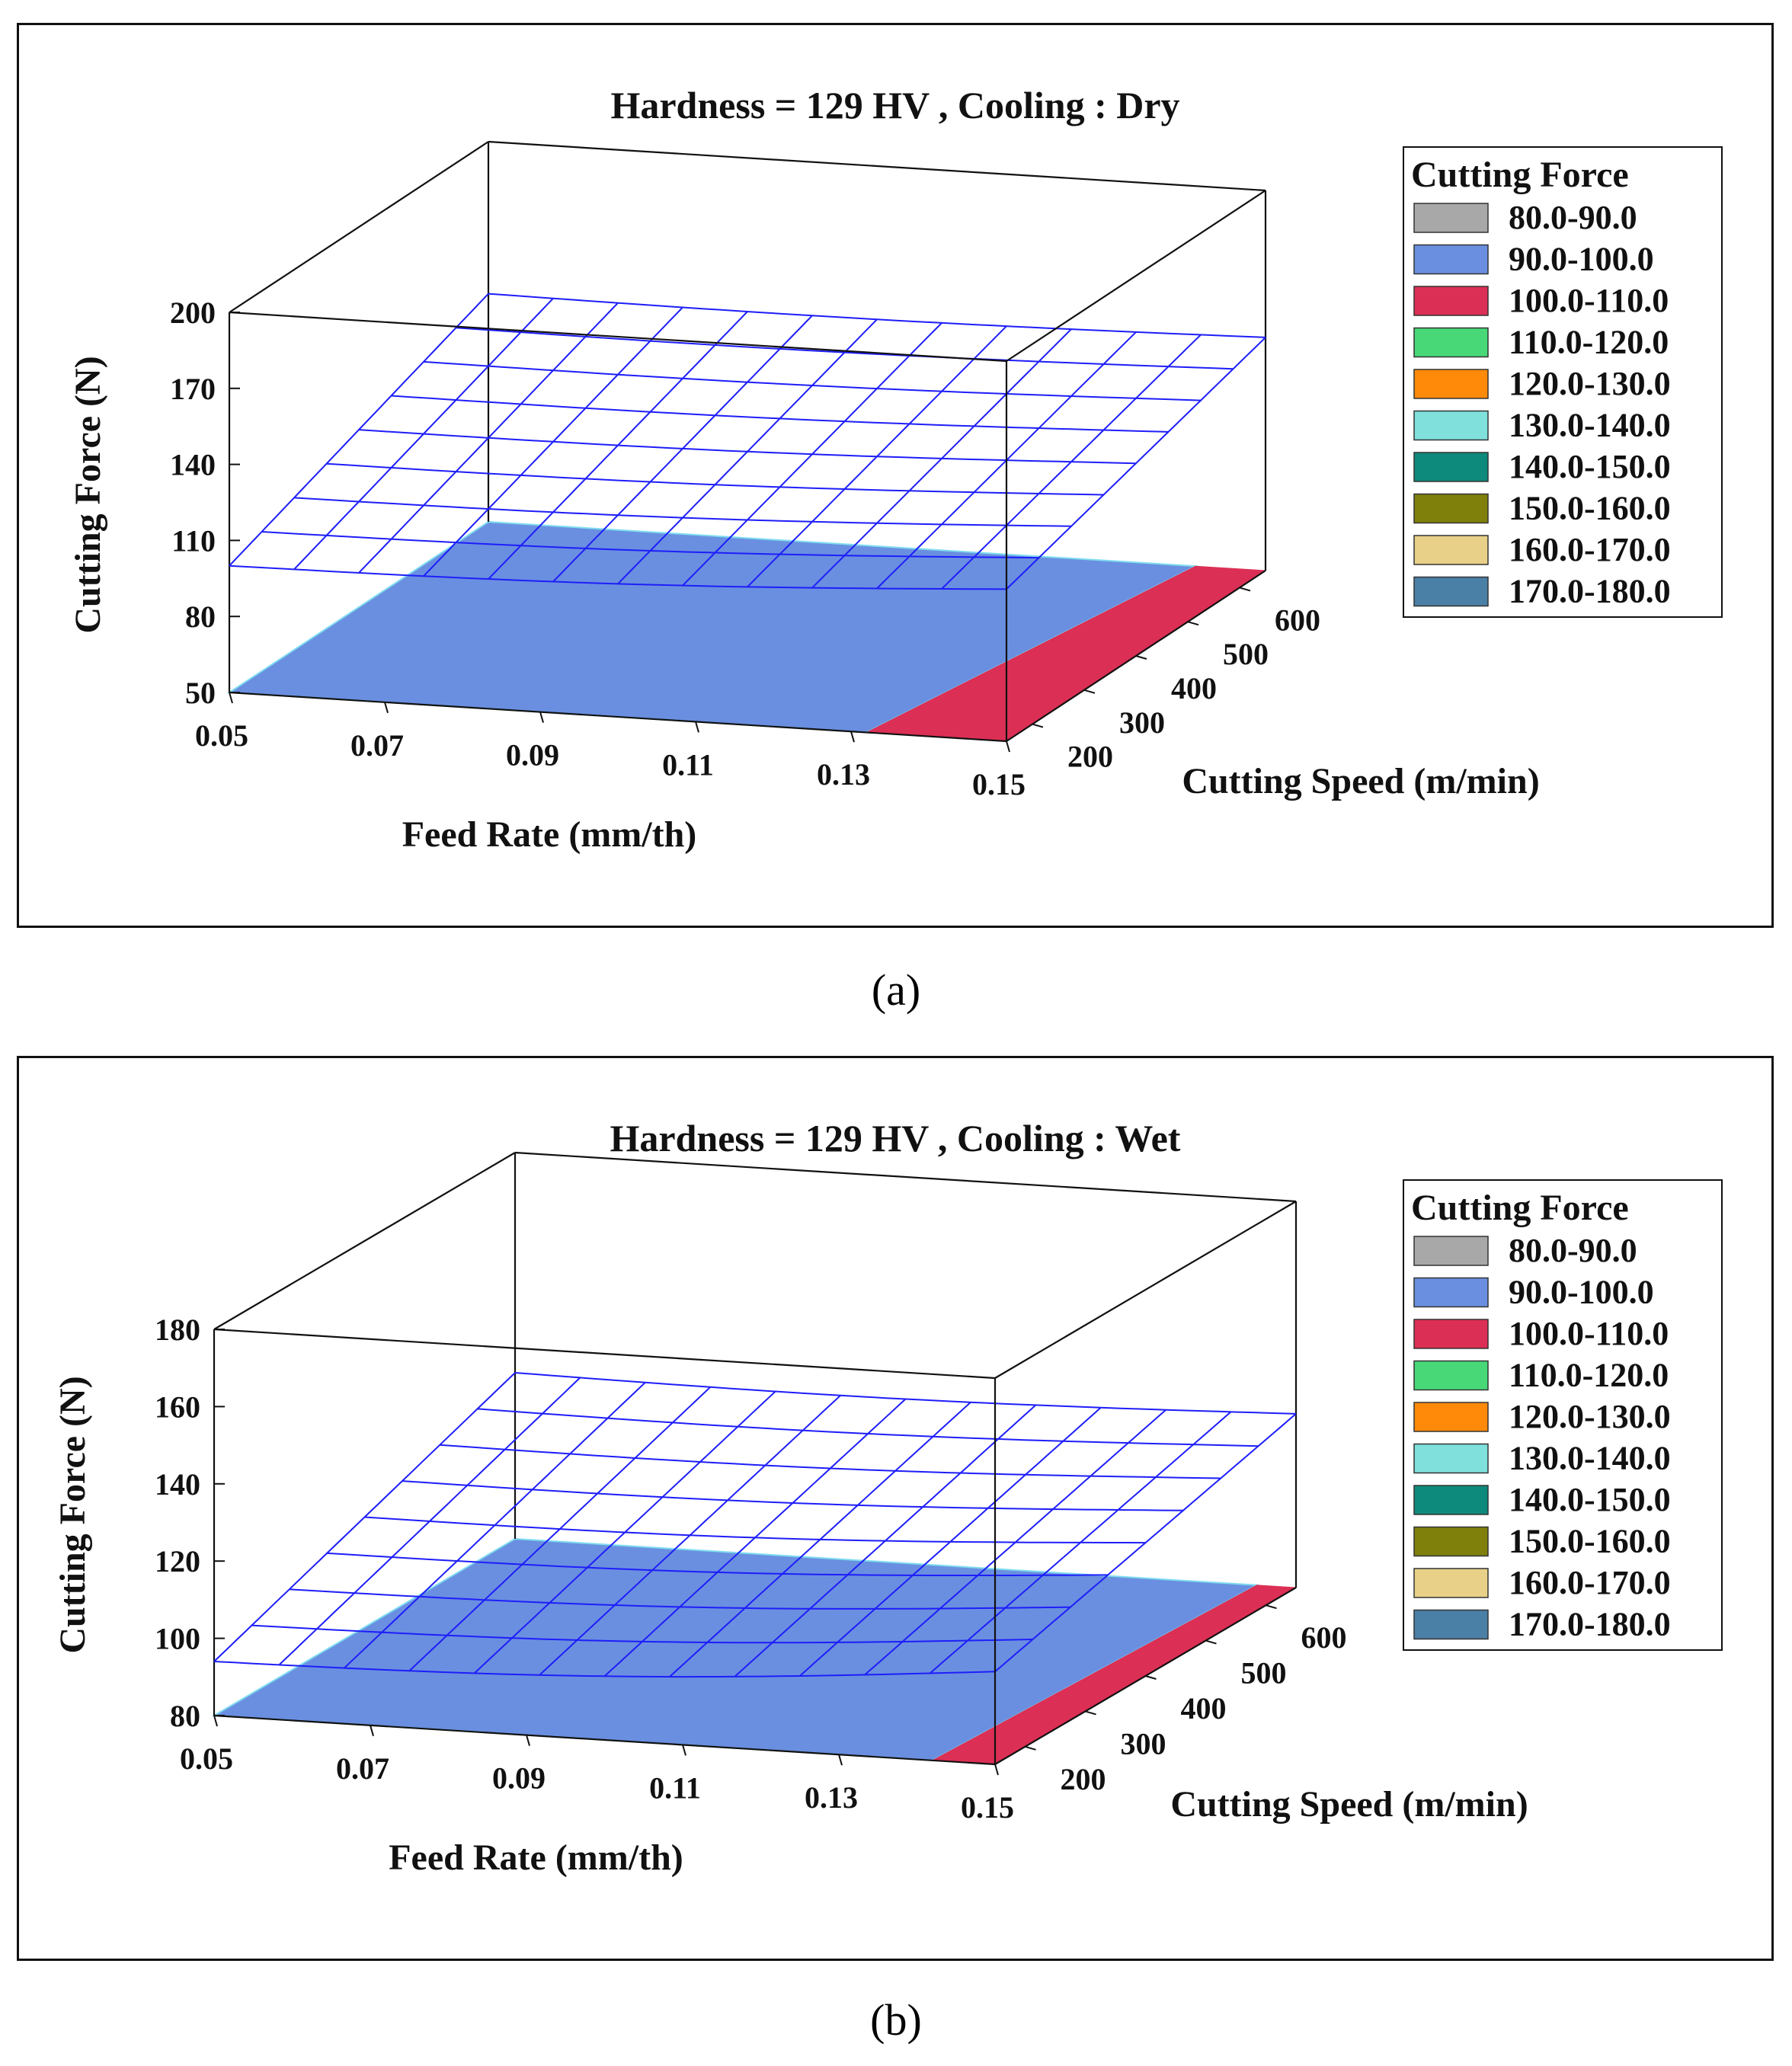 This screenshot has width=1792, height=2066. I want to click on chart-title: Hardness = 129 HV , Cooling : Wet, so click(895, 1138).